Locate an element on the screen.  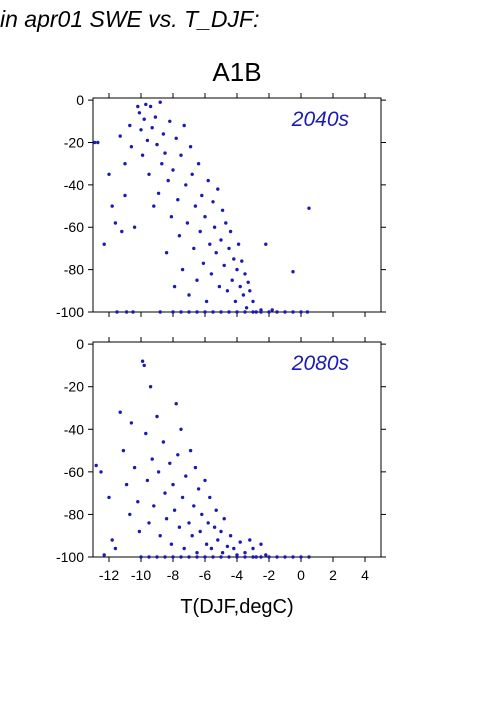
scenario-label: A1B is located at coordinates (237, 72).